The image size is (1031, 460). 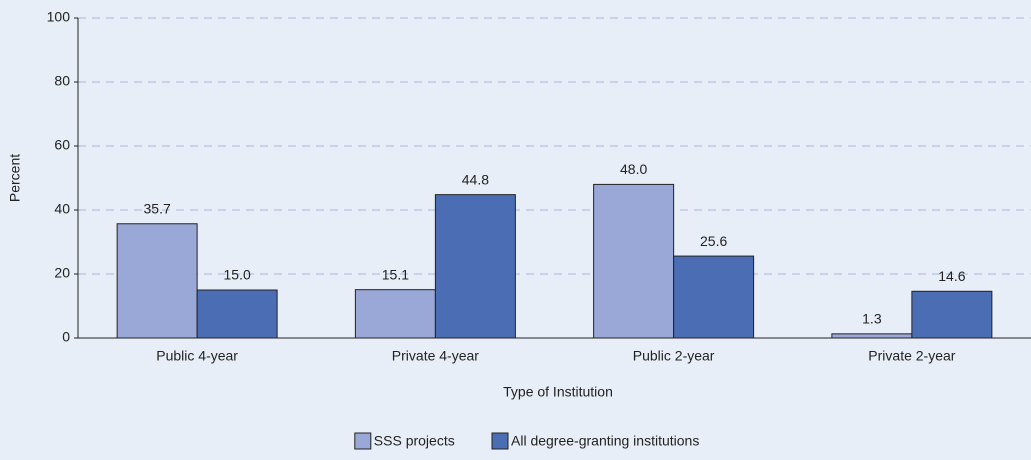 What do you see at coordinates (414, 441) in the screenshot?
I see `legend-label: SSS projects` at bounding box center [414, 441].